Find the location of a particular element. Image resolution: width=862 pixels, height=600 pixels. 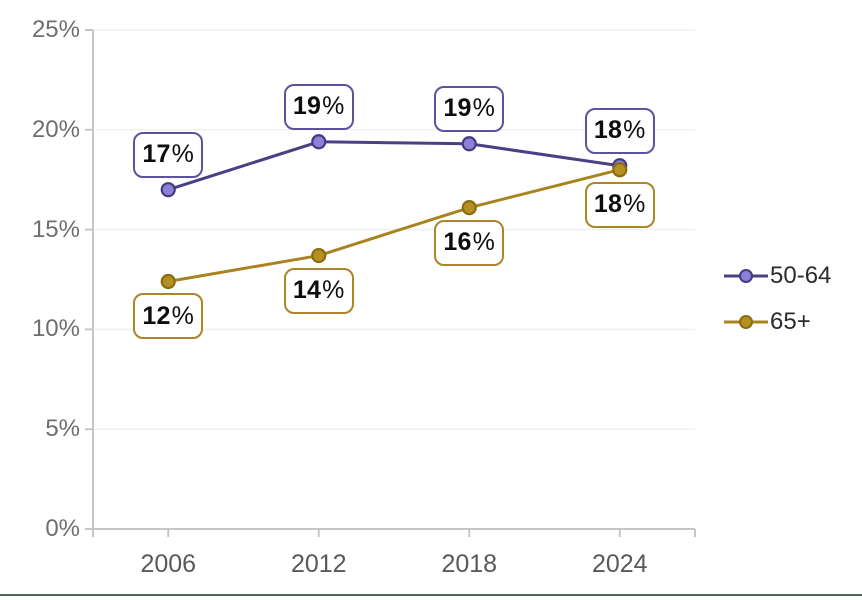

data-label-65+-2012: 14% is located at coordinates (318, 290).